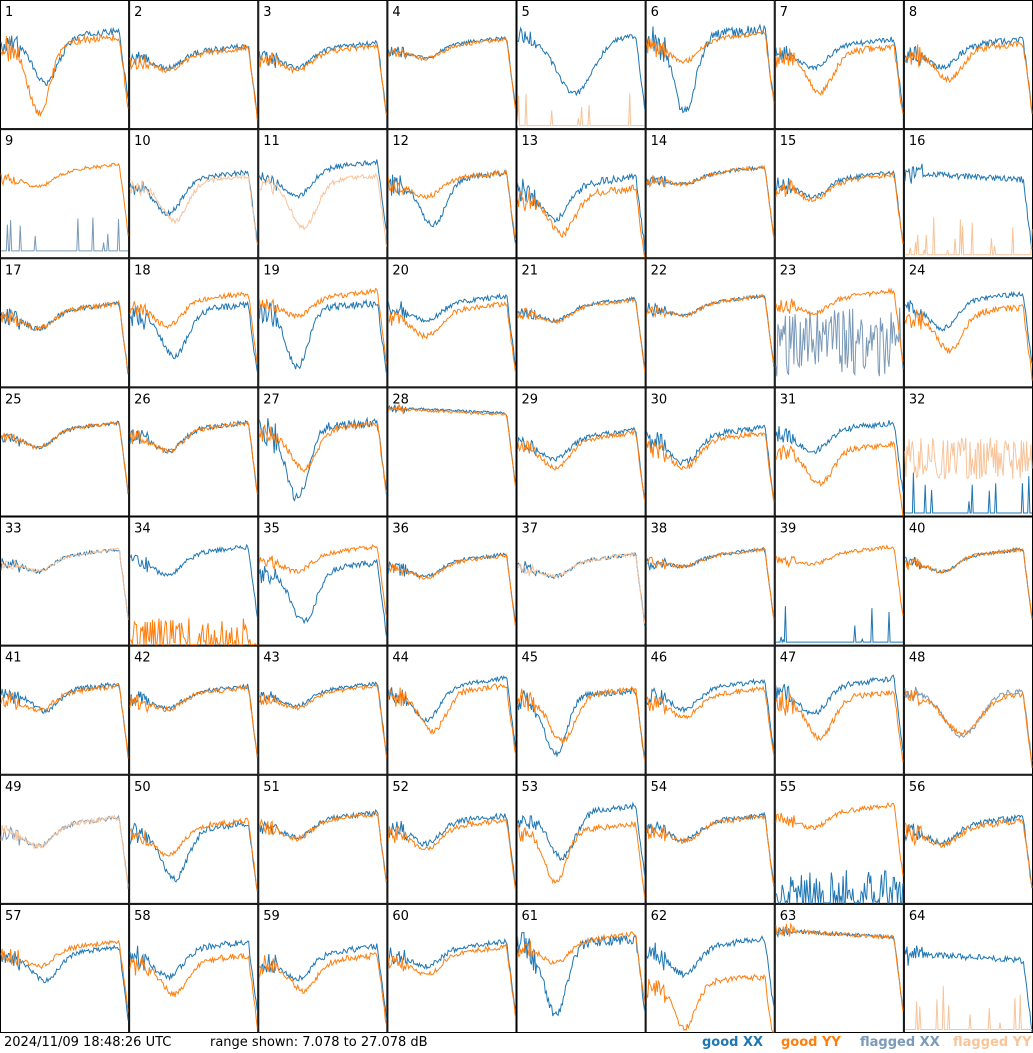 The width and height of the screenshot is (1033, 1053). I want to click on panel-label: 47, so click(788, 658).